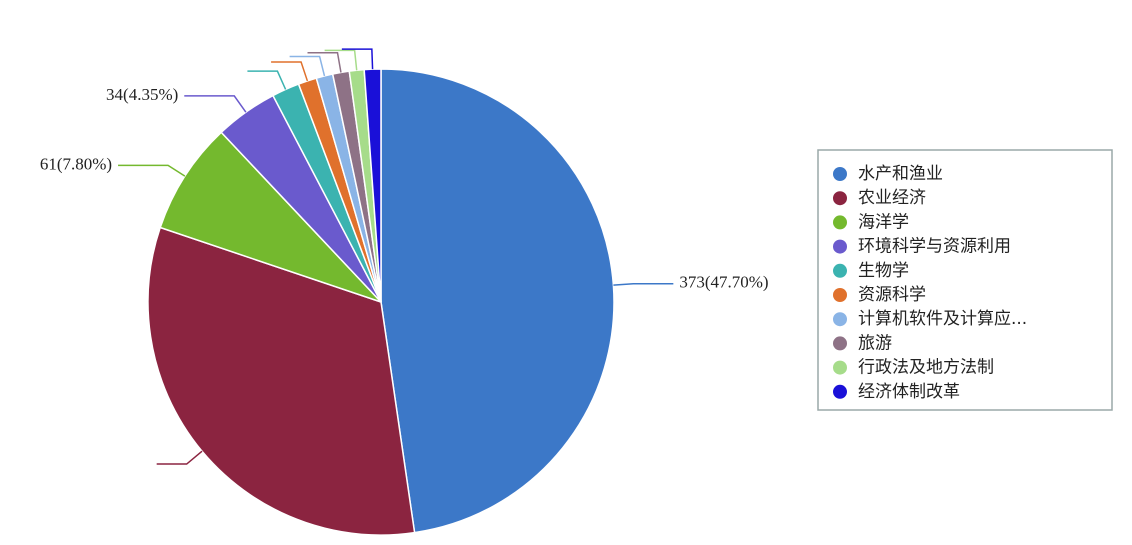 The image size is (1132, 545). What do you see at coordinates (909, 392) in the screenshot?
I see `legend-label: 经济体制改革` at bounding box center [909, 392].